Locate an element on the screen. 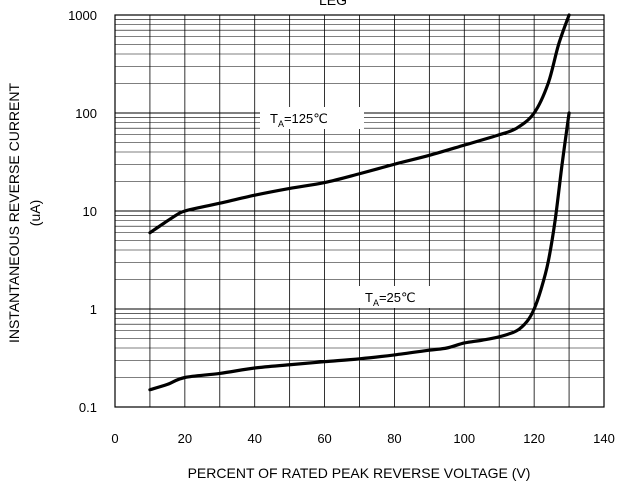 The height and width of the screenshot is (486, 622). series-label-ta-125c: TA=125℃ is located at coordinates (312, 118).